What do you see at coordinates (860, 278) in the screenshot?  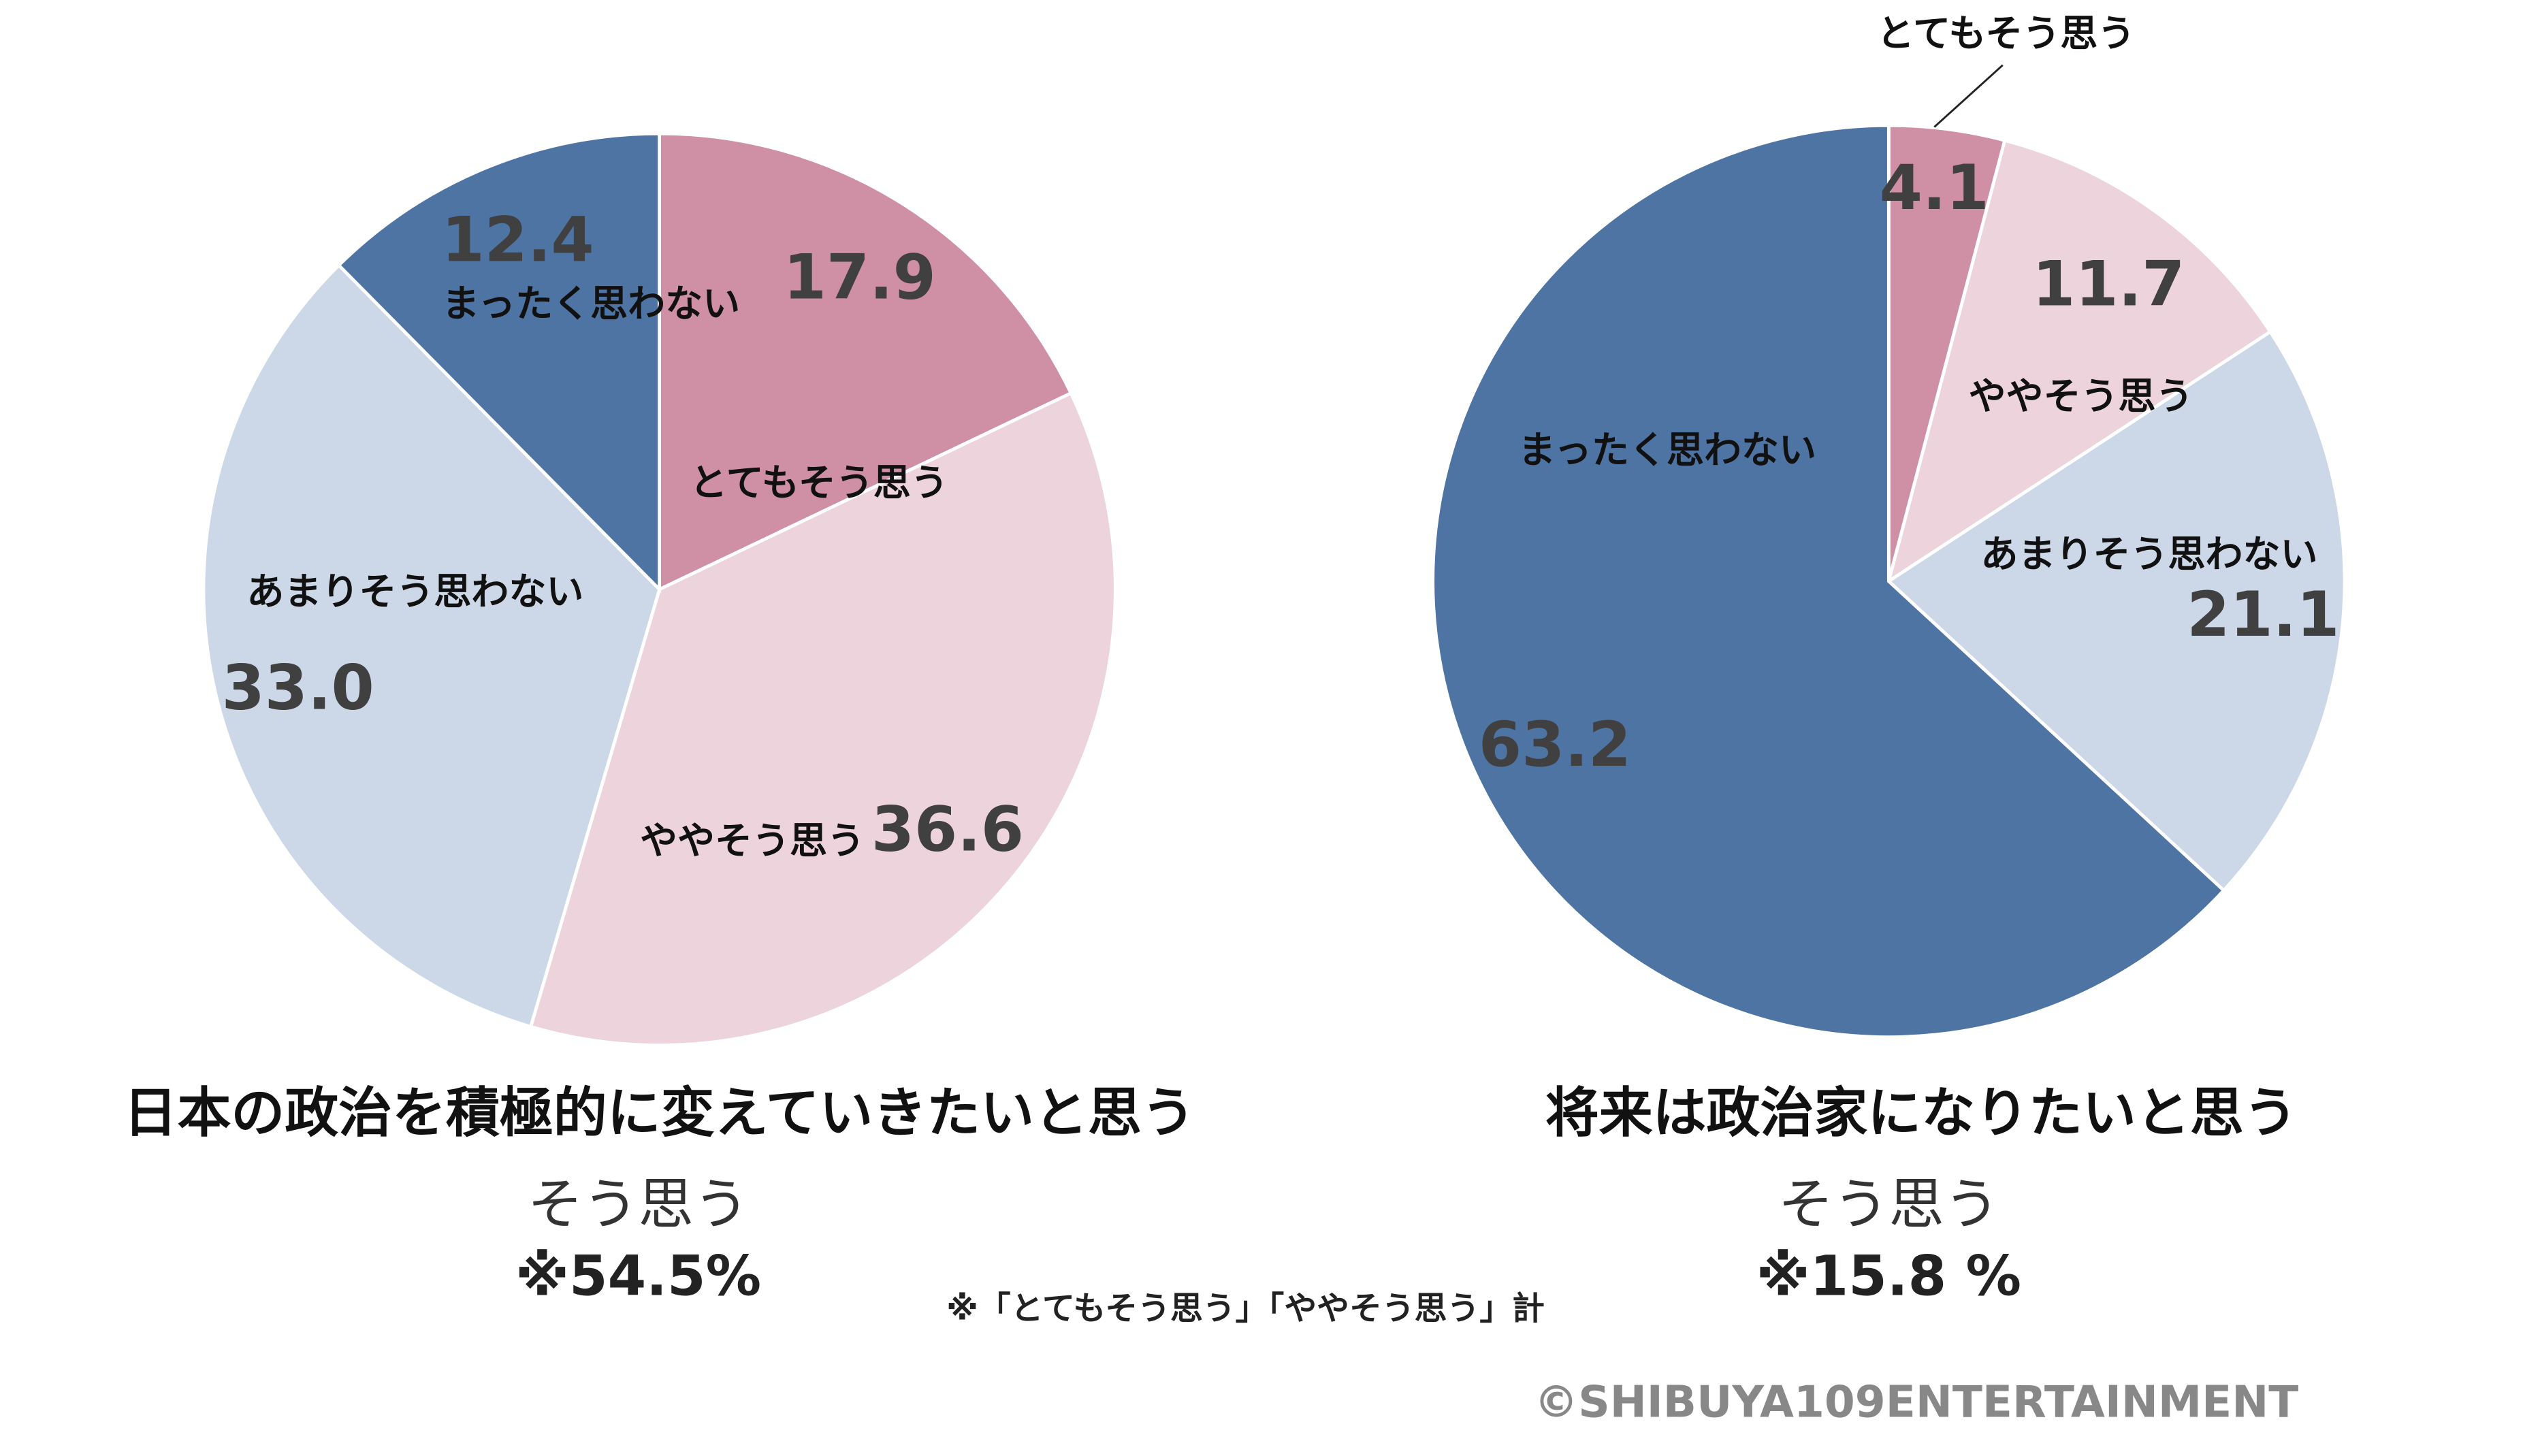 I see `value-label: 17.9` at bounding box center [860, 278].